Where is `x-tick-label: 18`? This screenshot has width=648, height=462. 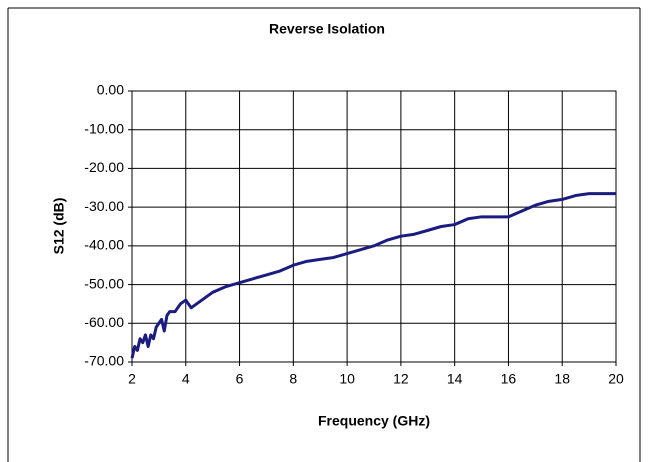
x-tick-label: 18 is located at coordinates (562, 379).